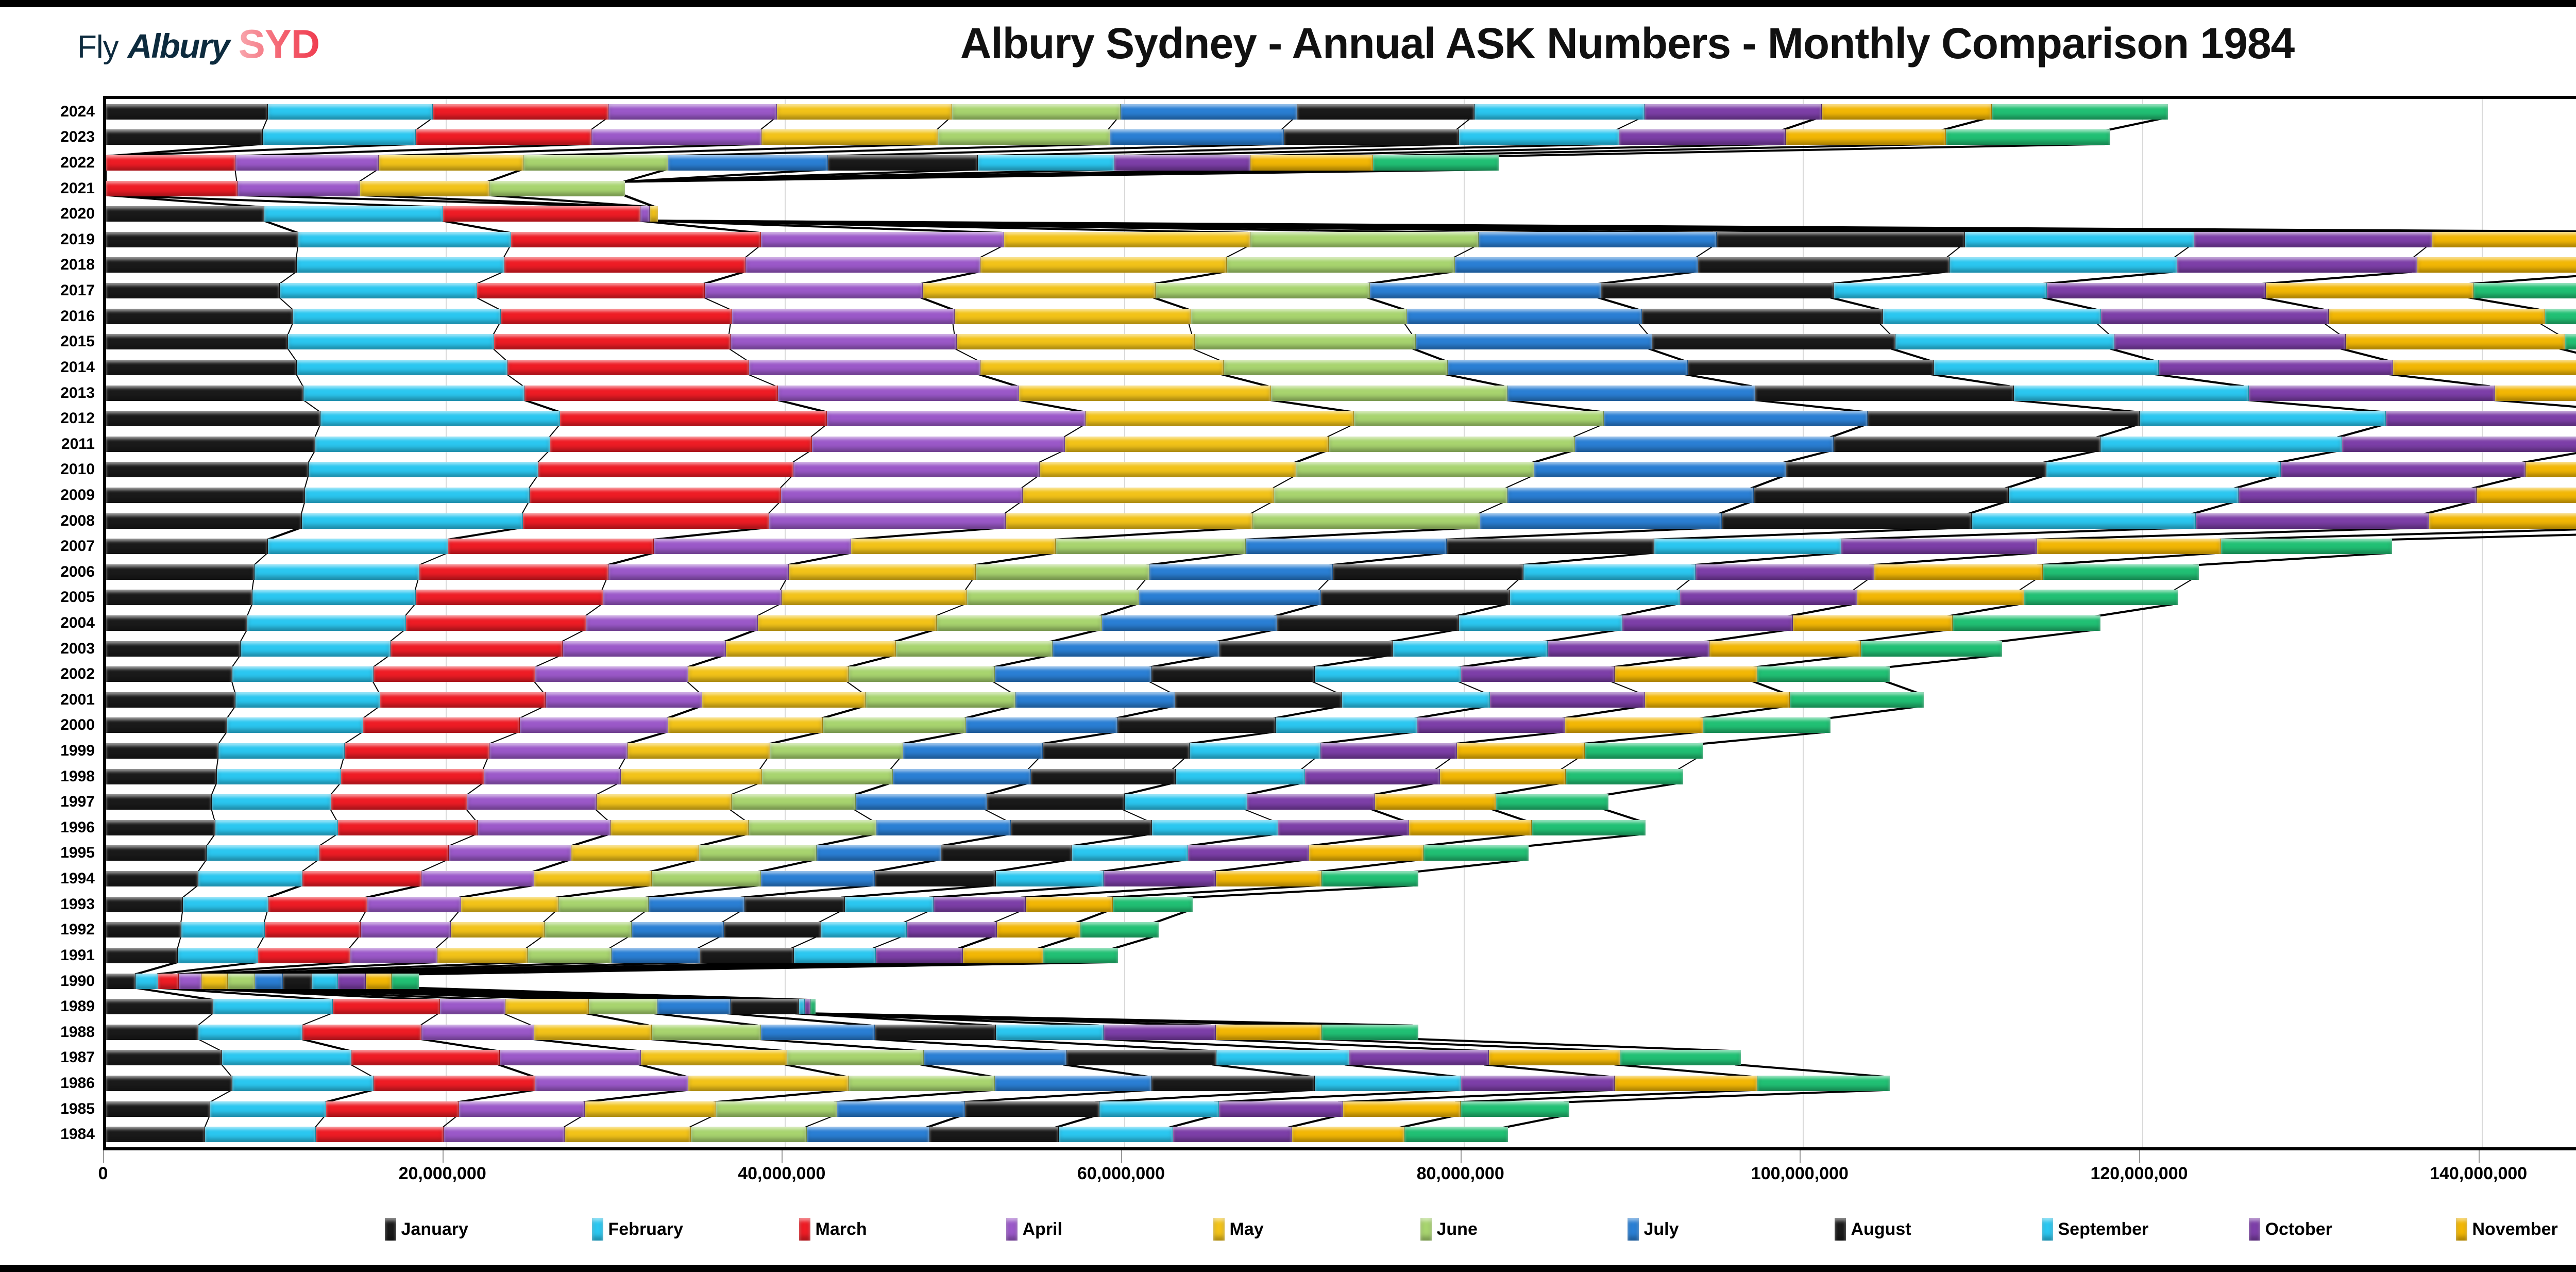 The width and height of the screenshot is (2576, 1272). I want to click on legend-item: July, so click(1731, 1229).